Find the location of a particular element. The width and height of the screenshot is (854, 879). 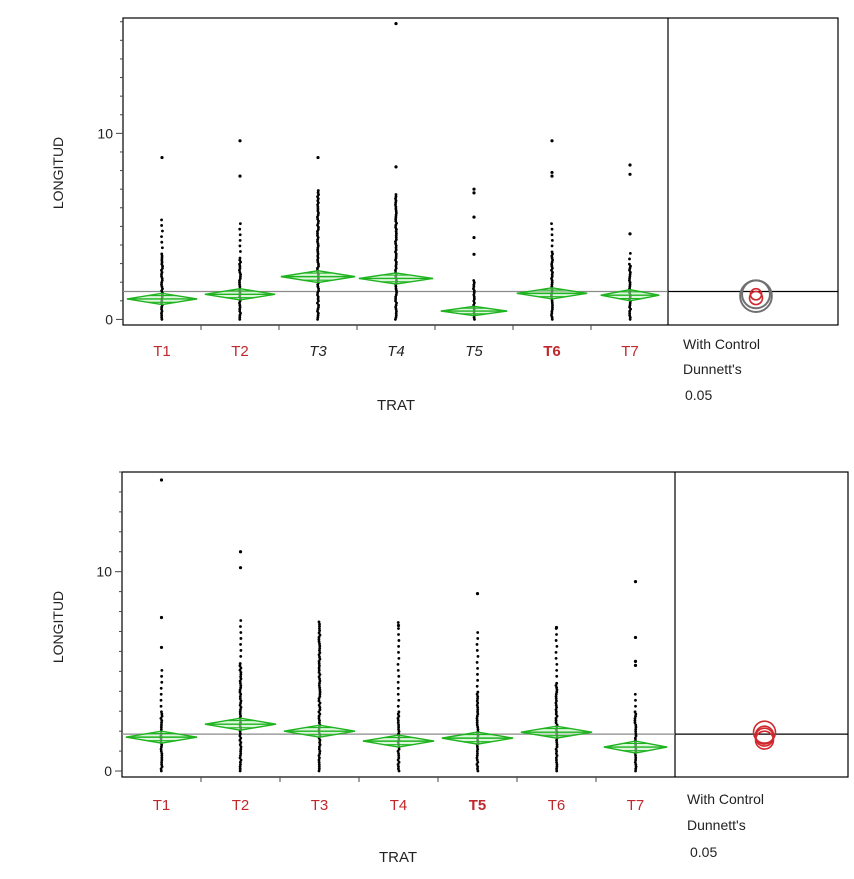

comparison-title: With Control is located at coordinates (725, 799).